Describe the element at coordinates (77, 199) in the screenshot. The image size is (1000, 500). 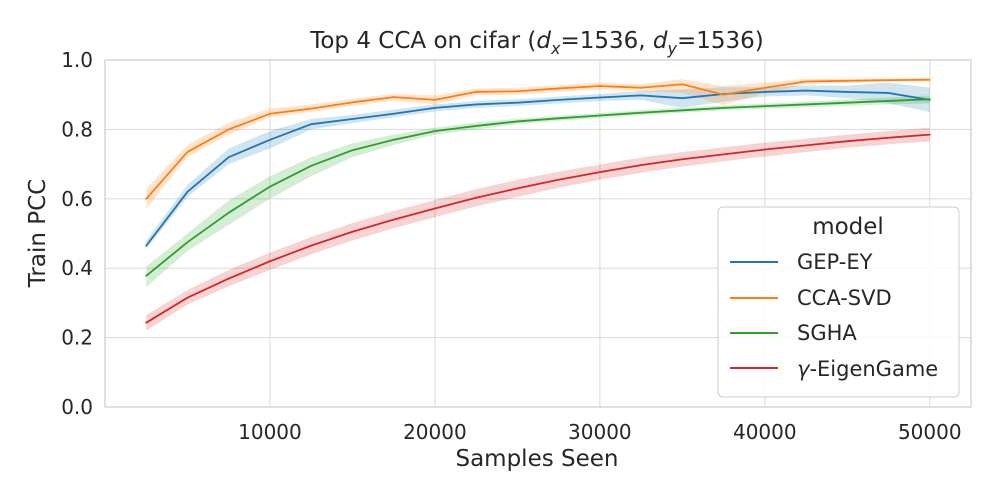
I see `y-tick-label: 0.6` at that location.